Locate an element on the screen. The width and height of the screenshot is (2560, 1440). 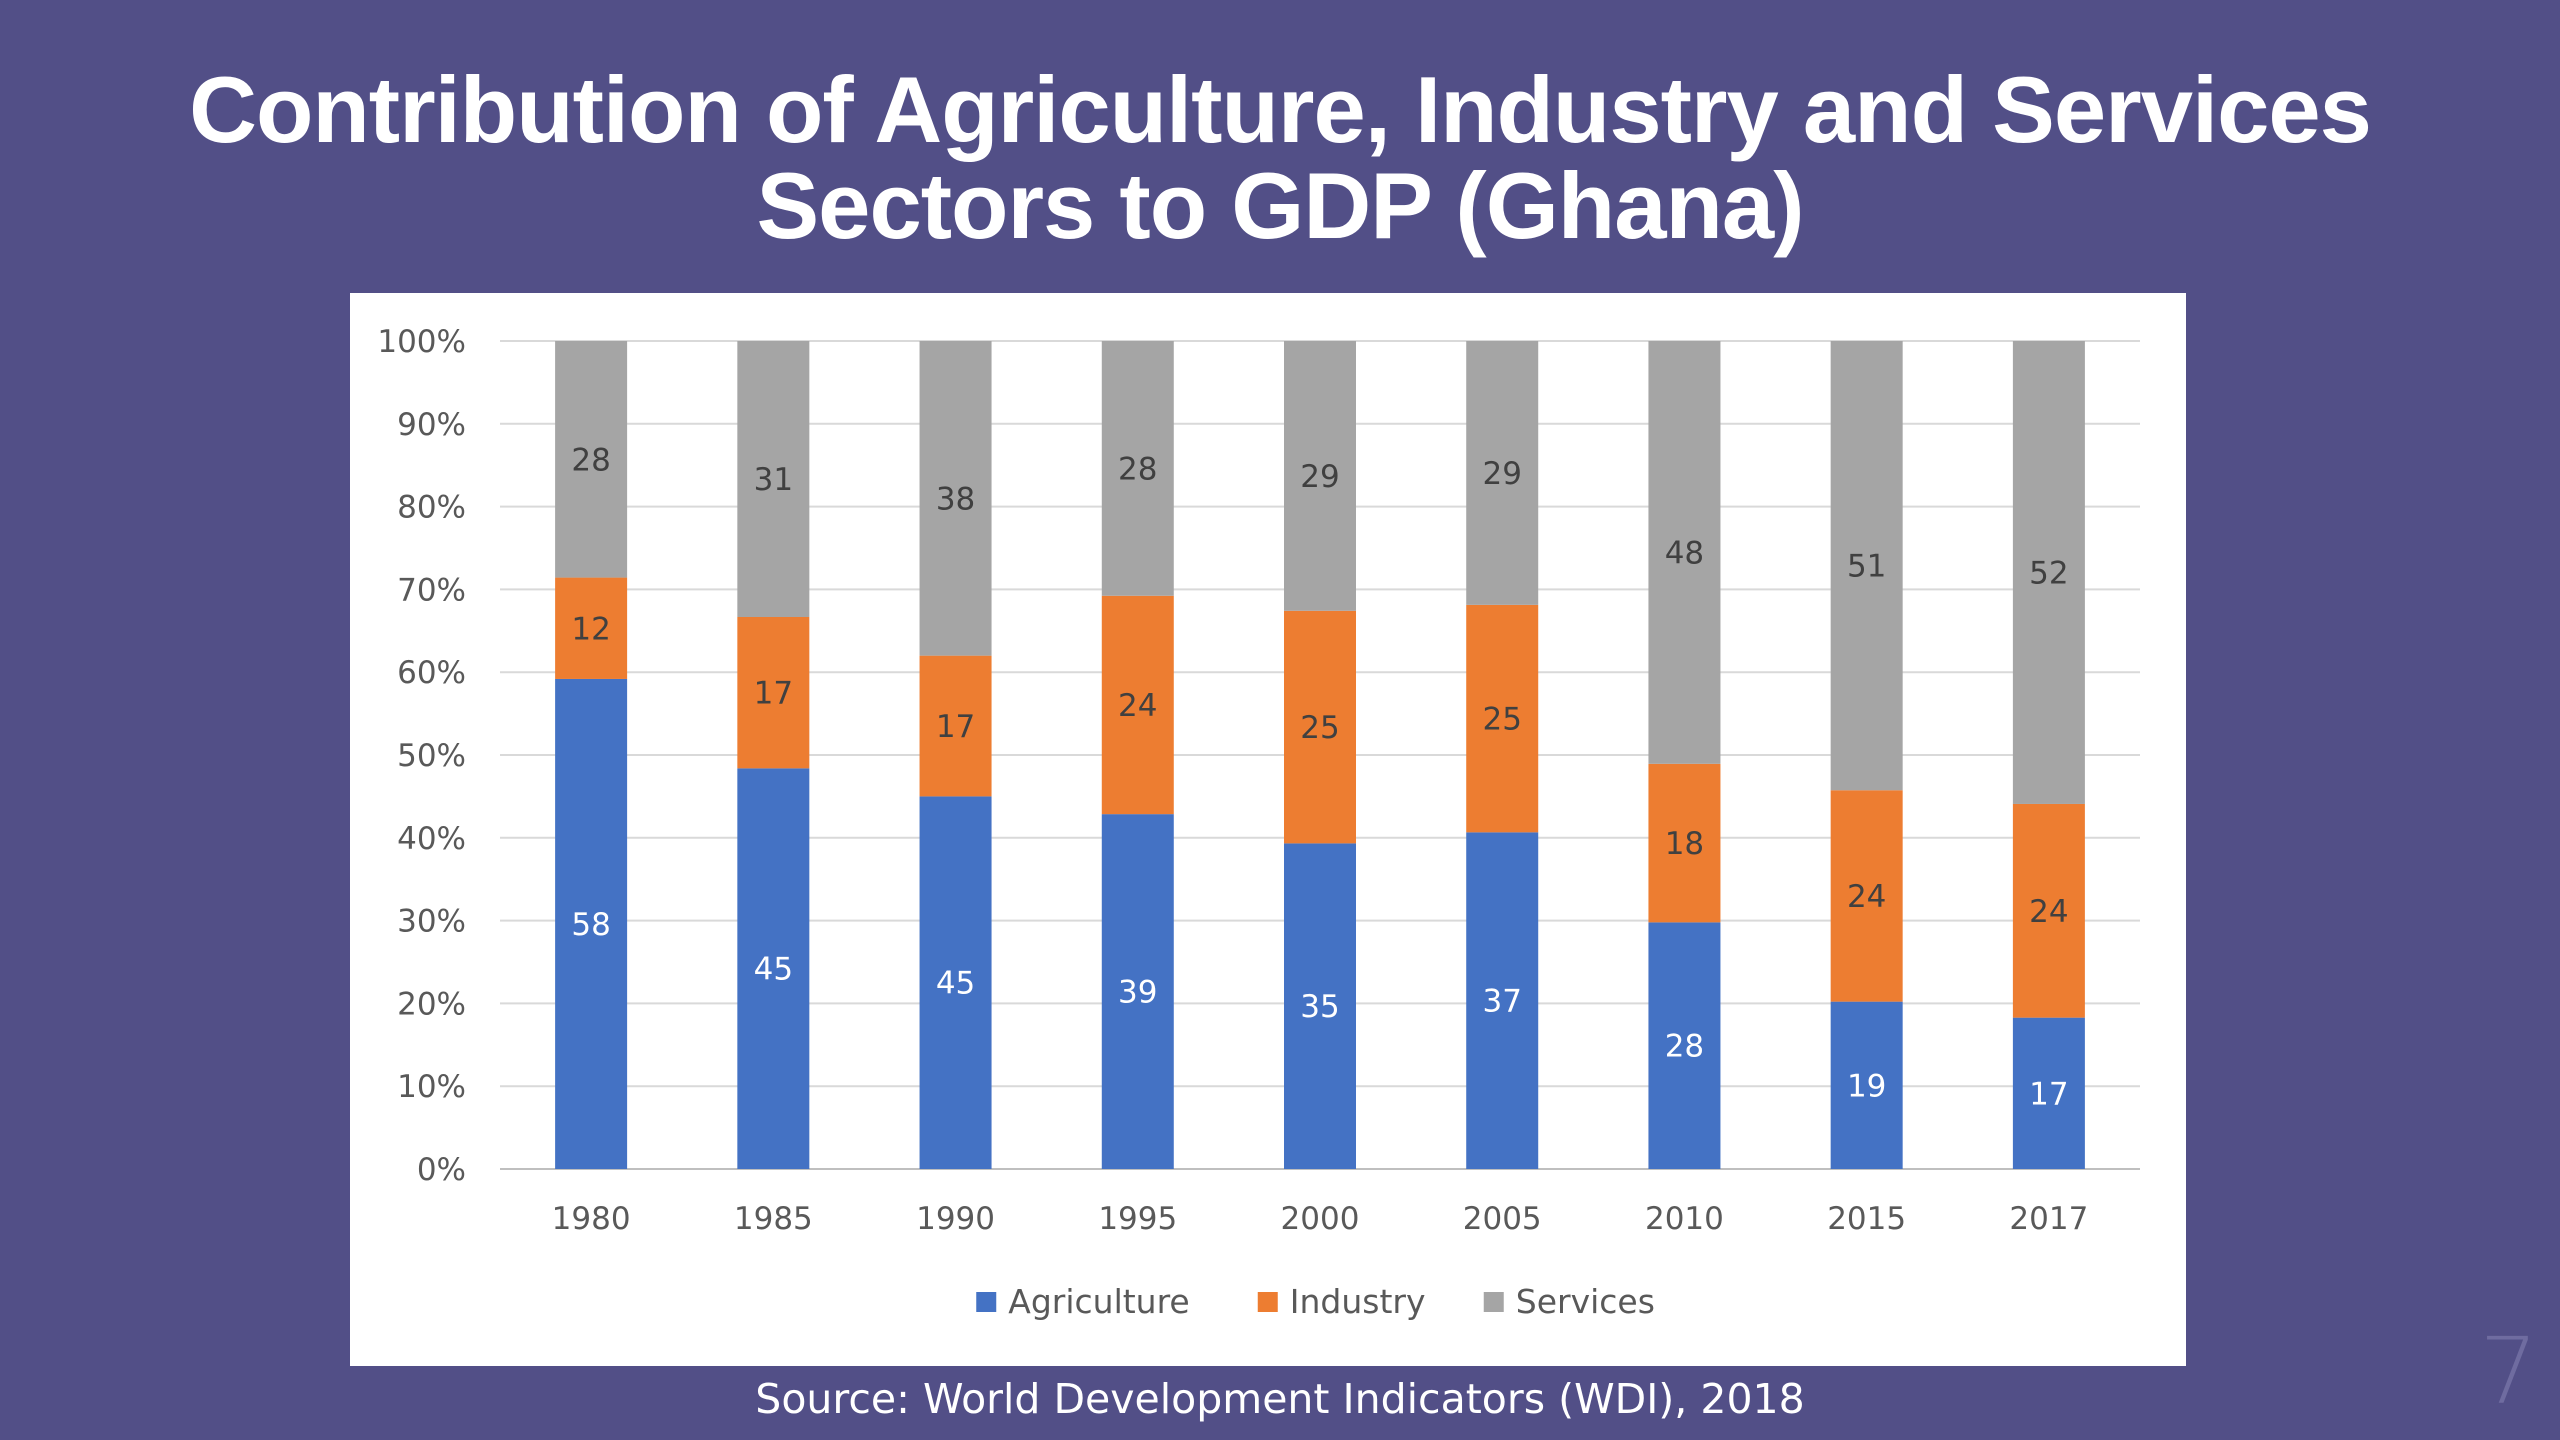
data-label-agriculture: 19 is located at coordinates (1866, 1086).